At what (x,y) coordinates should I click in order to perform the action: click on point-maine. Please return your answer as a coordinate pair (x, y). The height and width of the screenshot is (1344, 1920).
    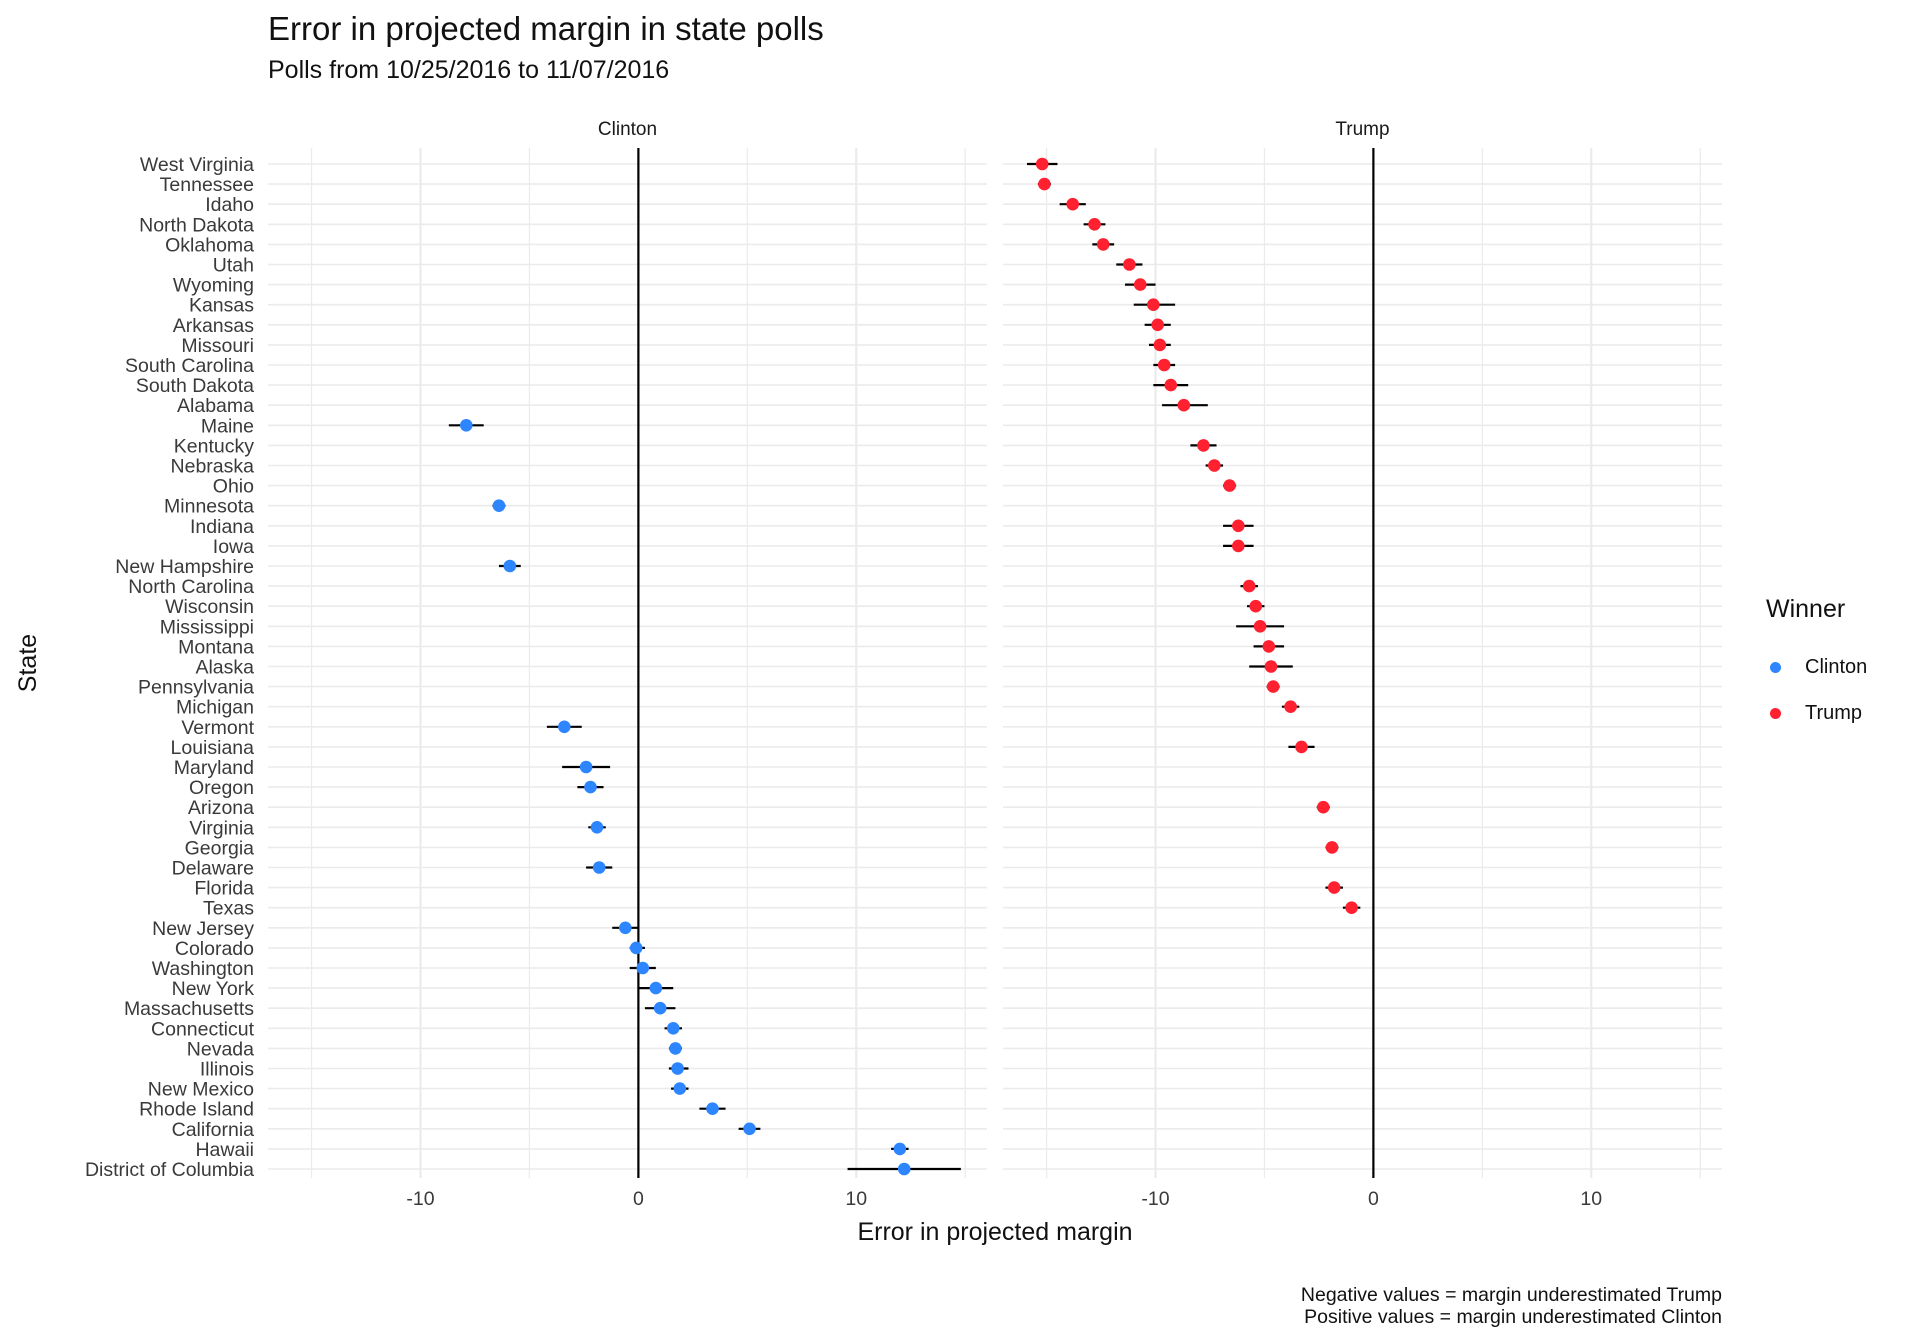
    Looking at the image, I should click on (466, 425).